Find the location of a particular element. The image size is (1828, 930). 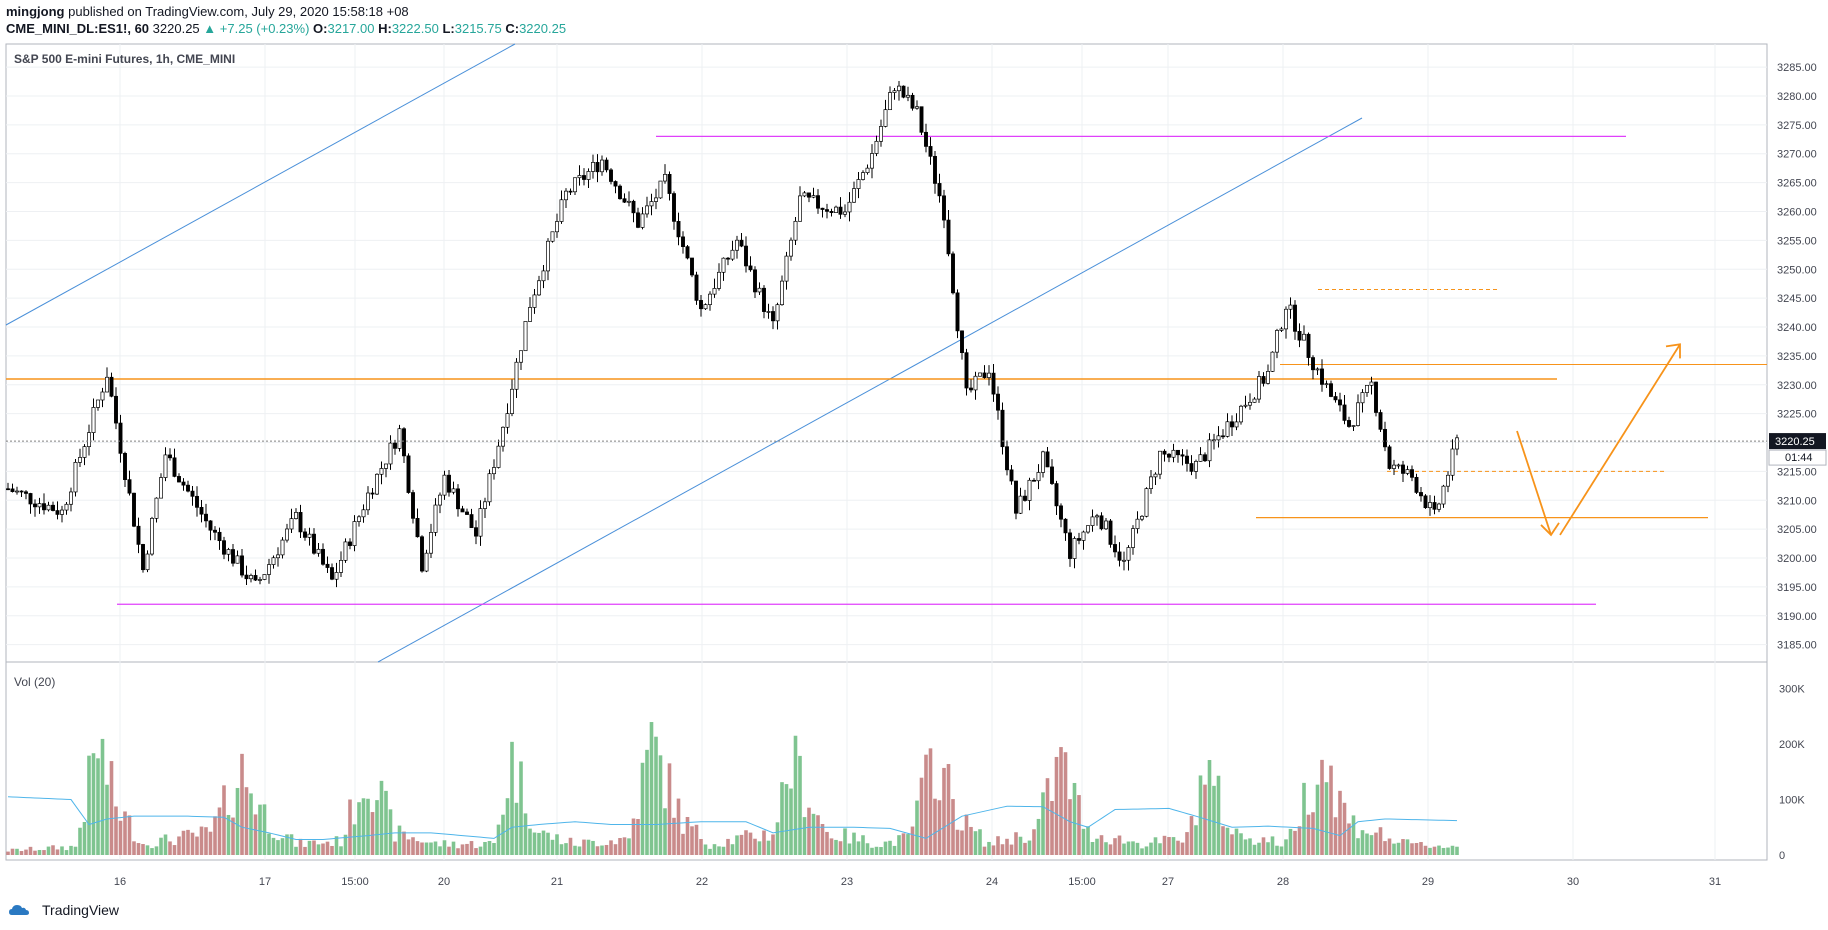

author-name: mingjong is located at coordinates (35, 11).